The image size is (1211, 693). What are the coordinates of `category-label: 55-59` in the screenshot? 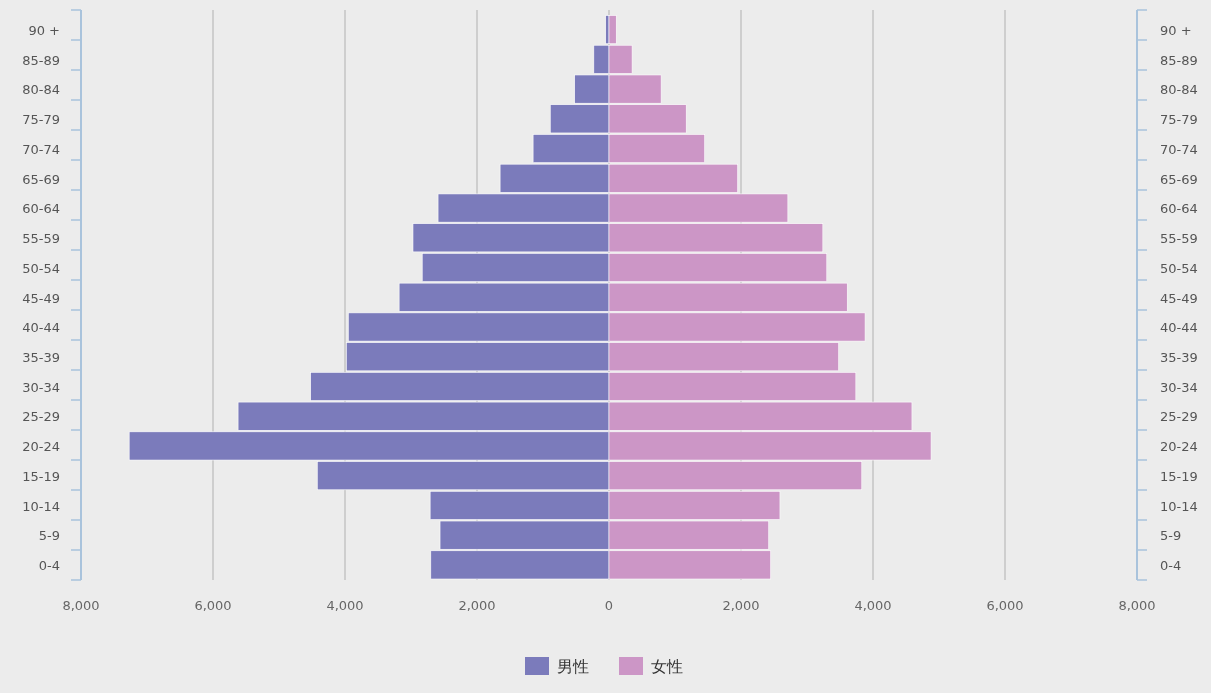 It's located at (1179, 239).